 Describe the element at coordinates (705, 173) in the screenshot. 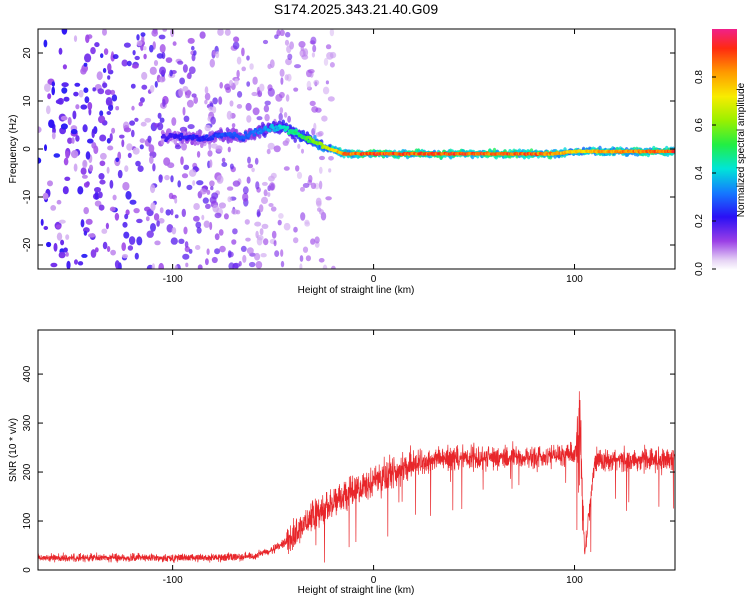

I see `colorbar-ticks: 0.0 0.2 0.4 0.6 0.8` at that location.